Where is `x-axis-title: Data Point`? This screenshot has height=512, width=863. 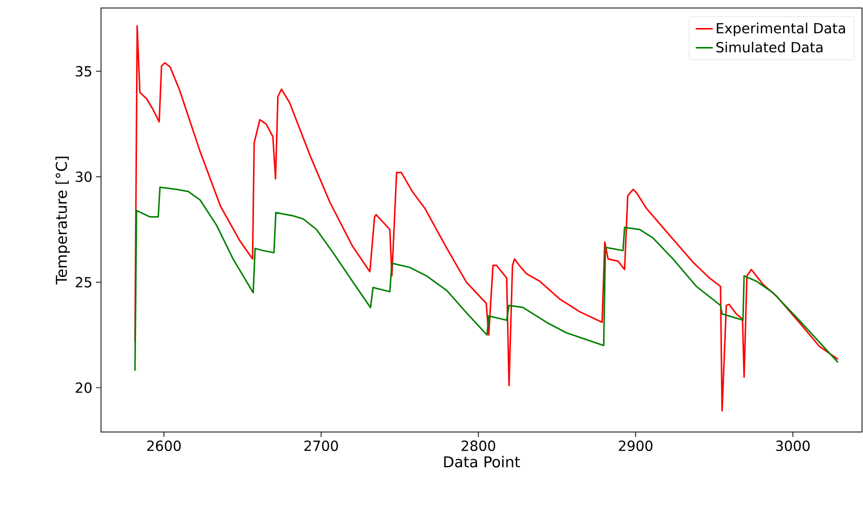 x-axis-title: Data Point is located at coordinates (482, 462).